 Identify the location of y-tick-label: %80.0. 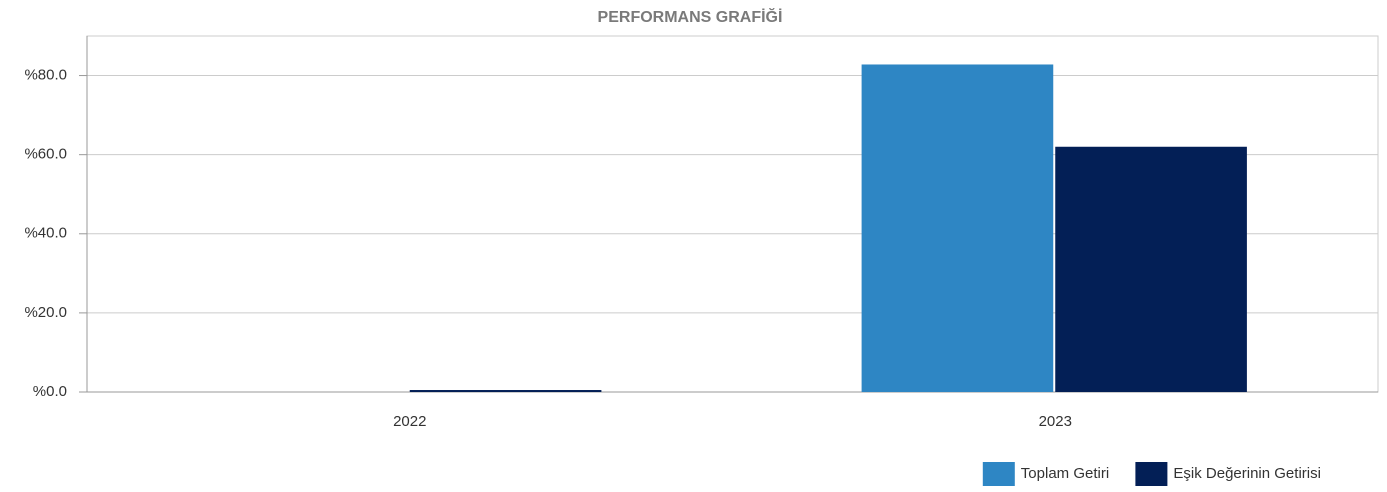
(45, 75).